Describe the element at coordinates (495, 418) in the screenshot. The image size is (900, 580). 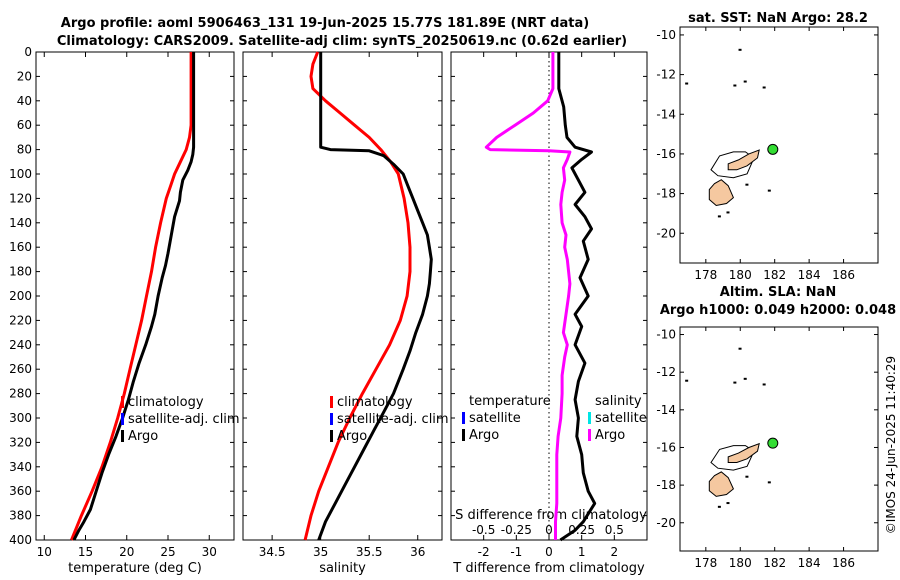
I see `differences-legend-left-entry: satellite` at that location.